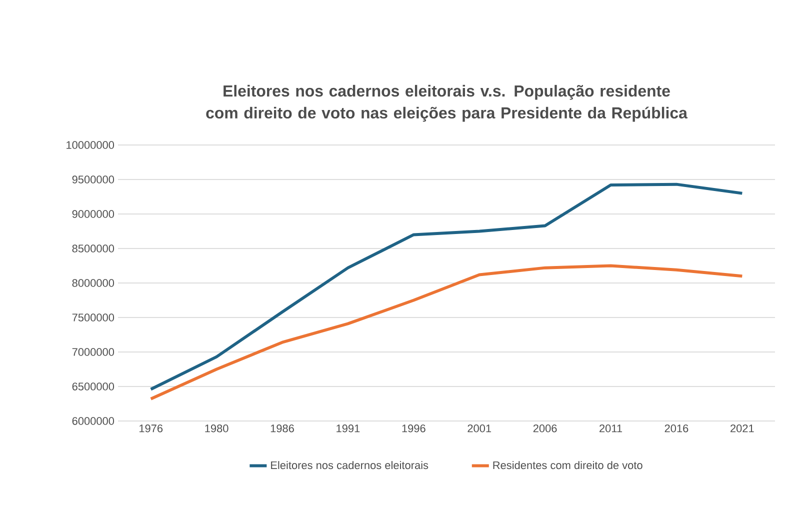 The image size is (792, 508). Describe the element at coordinates (447, 103) in the screenshot. I see `chart-title: Eleitores nos cadernos eleitorais v.s. População residente com direito de voto nas eleições para Presidente da República` at that location.